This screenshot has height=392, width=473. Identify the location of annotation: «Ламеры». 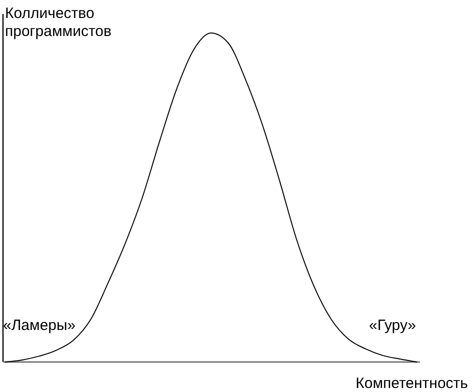
(39, 325).